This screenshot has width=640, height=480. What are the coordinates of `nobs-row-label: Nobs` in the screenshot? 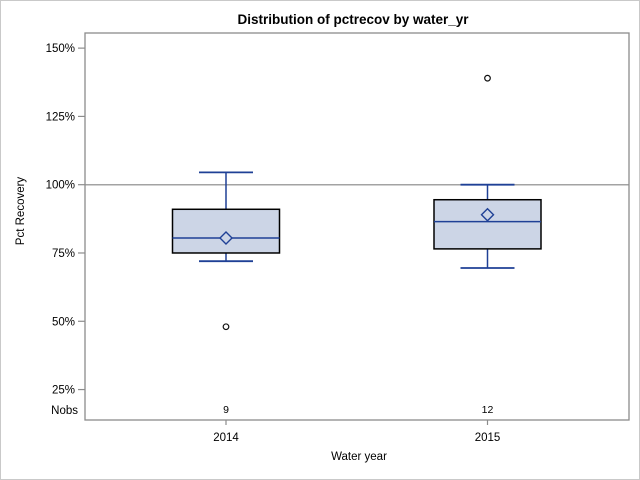 It's located at (64, 411).